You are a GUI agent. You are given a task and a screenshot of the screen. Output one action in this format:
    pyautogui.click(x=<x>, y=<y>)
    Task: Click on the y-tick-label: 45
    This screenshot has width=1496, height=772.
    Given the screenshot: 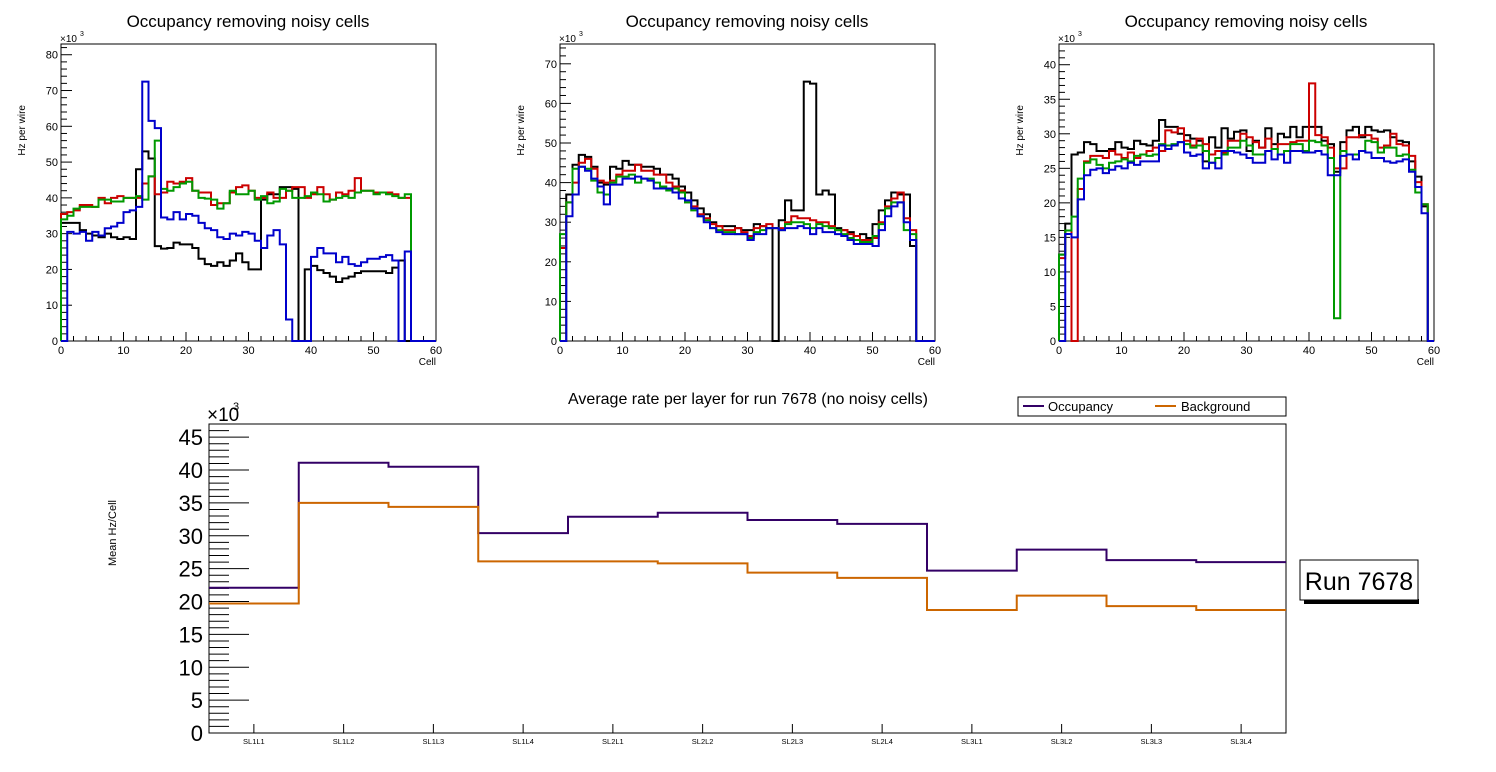 What is the action you would take?
    pyautogui.click(x=191, y=437)
    